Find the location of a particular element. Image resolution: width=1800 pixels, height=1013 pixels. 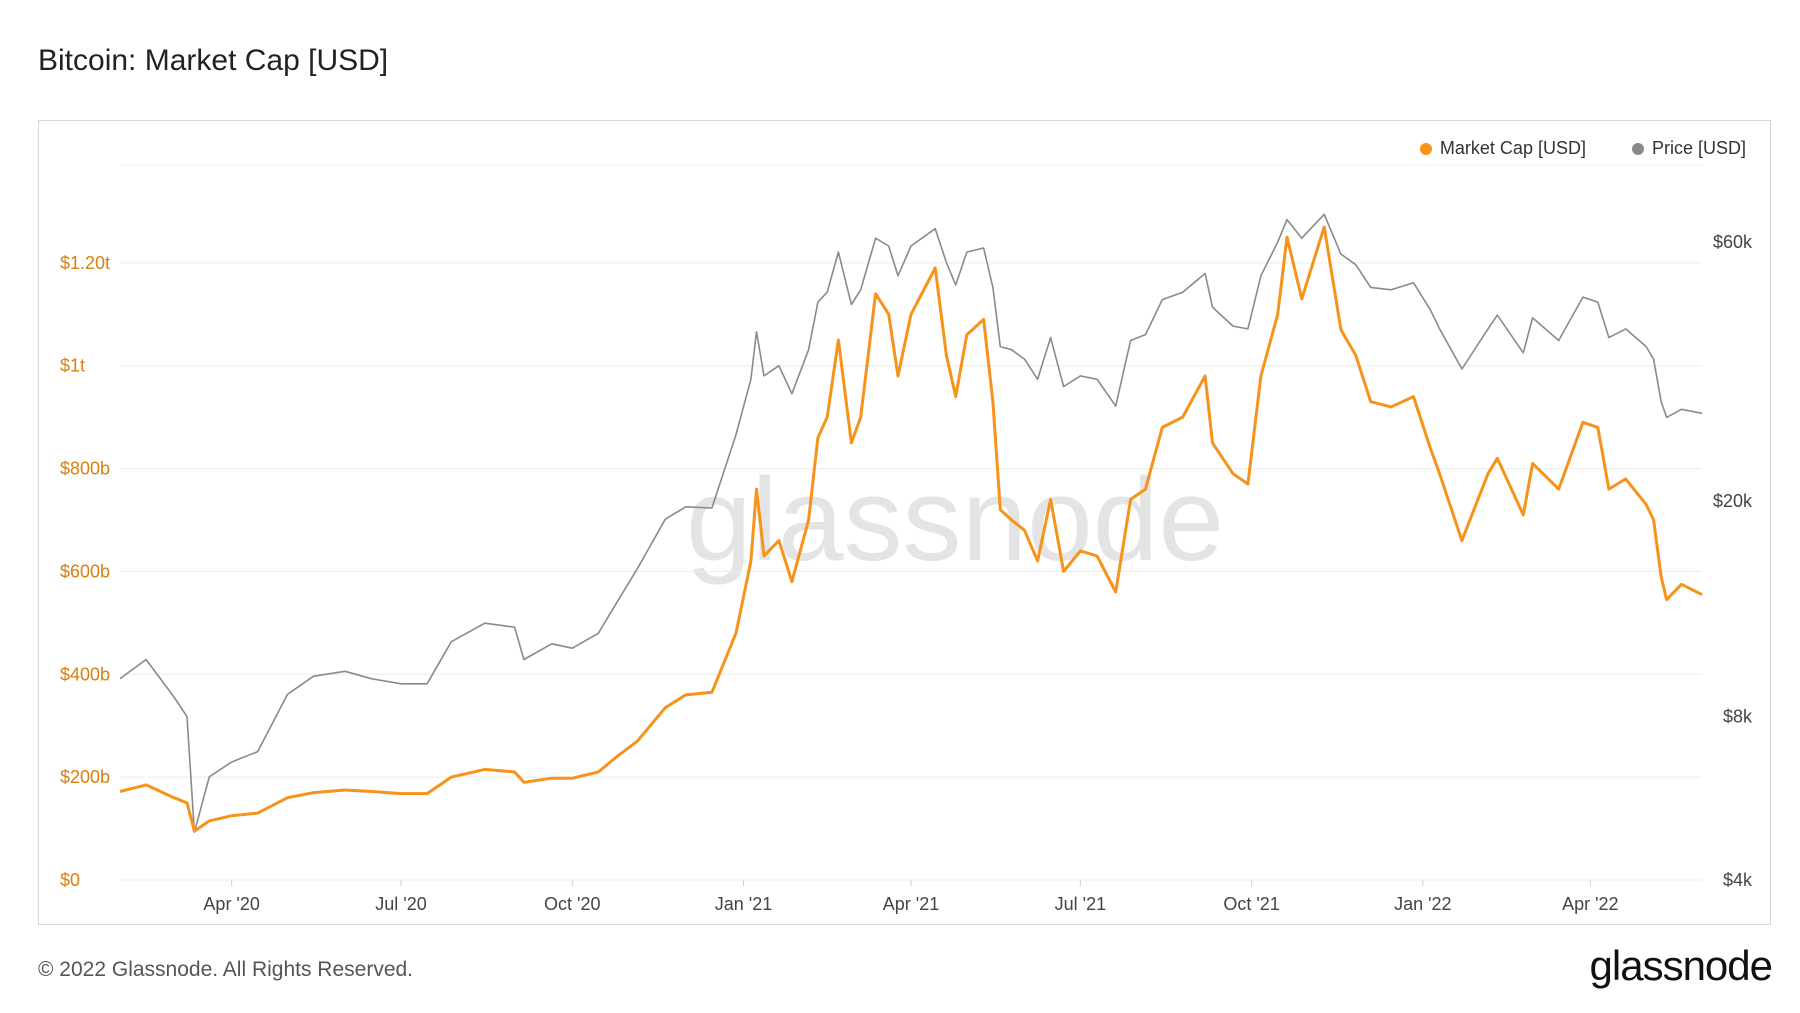

legend-dot-price is located at coordinates (1637, 148).